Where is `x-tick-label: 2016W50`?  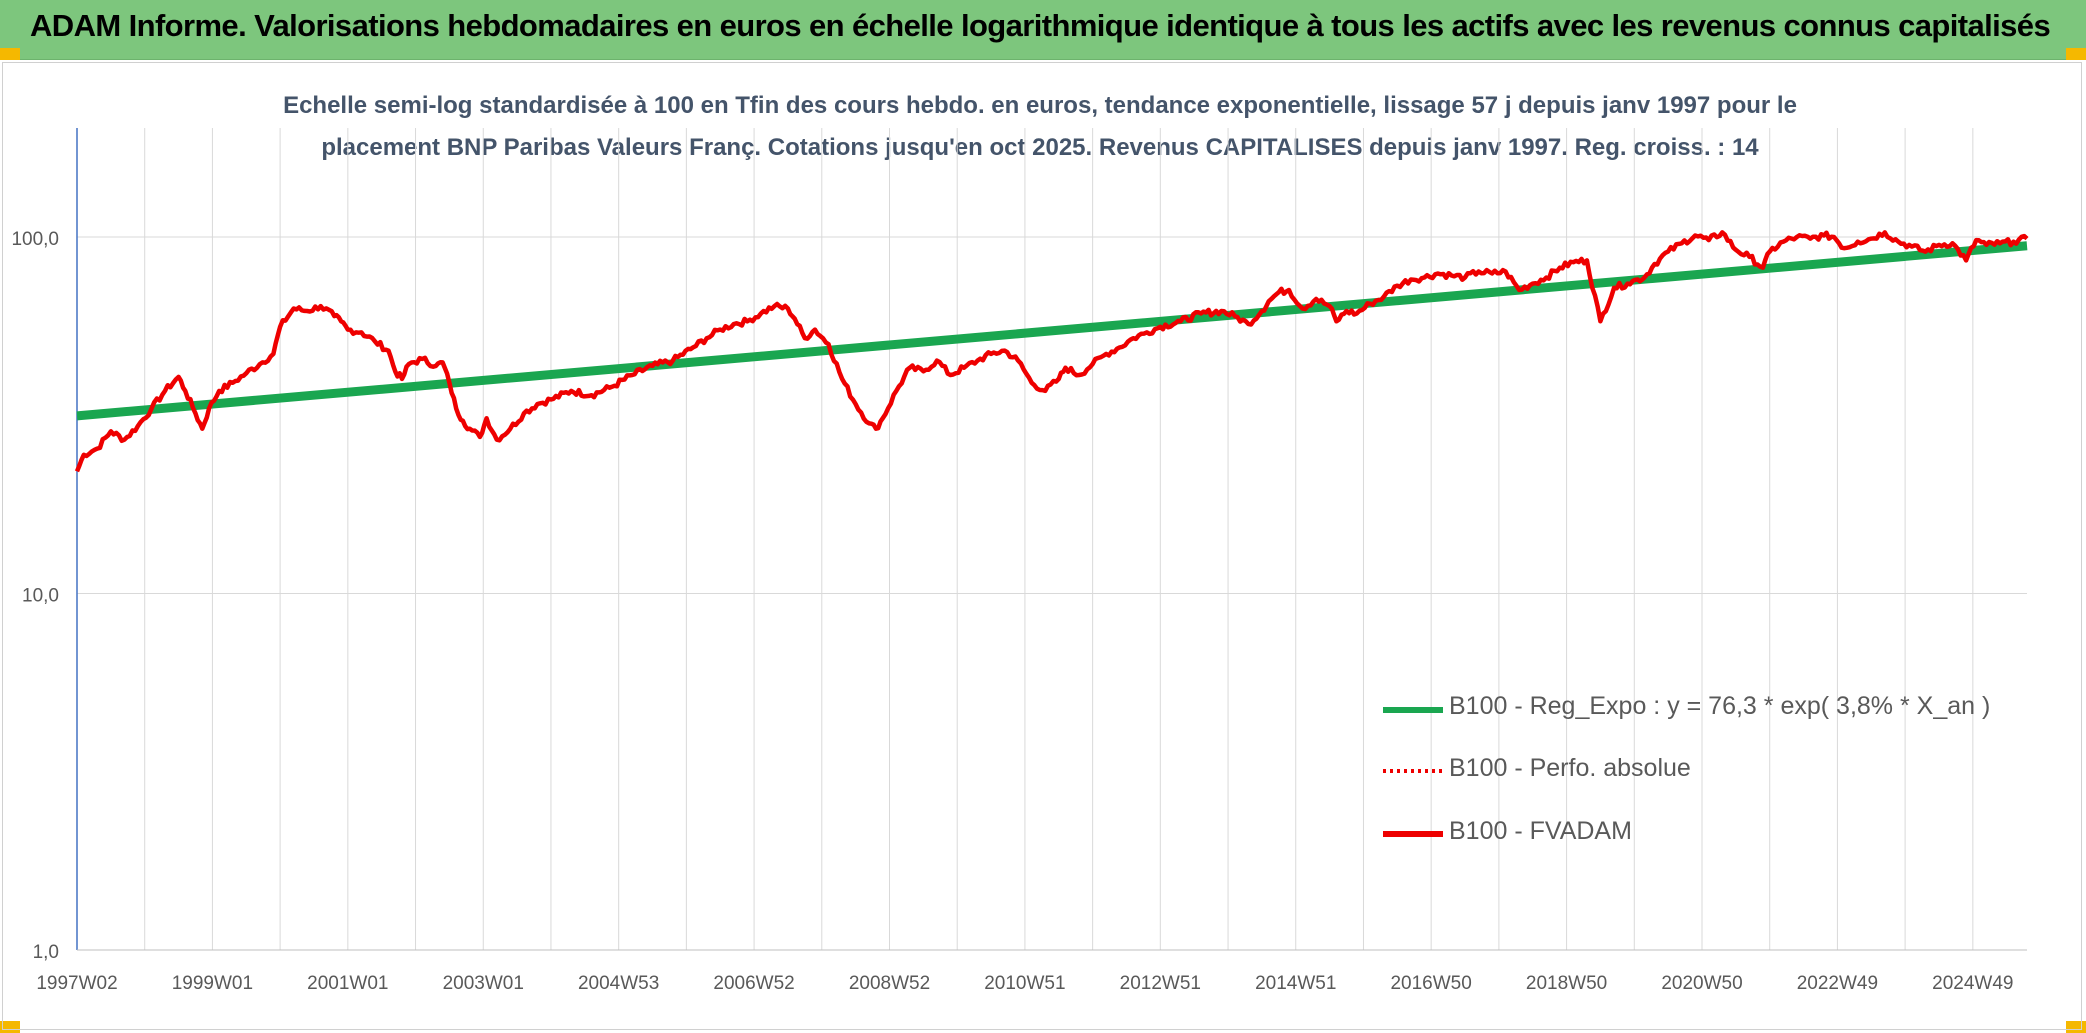
x-tick-label: 2016W50 is located at coordinates (1430, 983).